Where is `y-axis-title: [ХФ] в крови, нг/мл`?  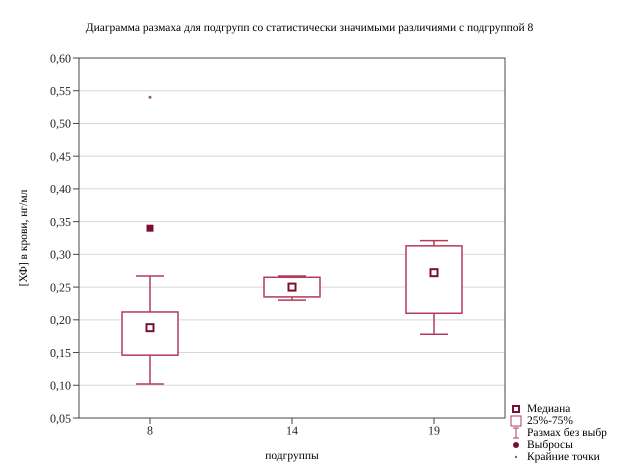 y-axis-title: [ХФ] в крови, нг/мл is located at coordinates (24, 238).